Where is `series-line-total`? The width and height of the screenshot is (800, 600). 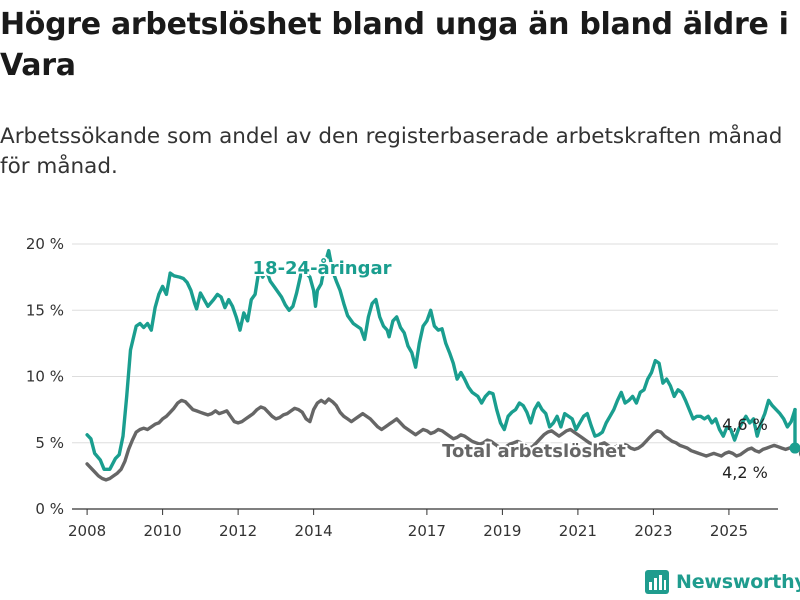
series-line-total is located at coordinates (442, 439).